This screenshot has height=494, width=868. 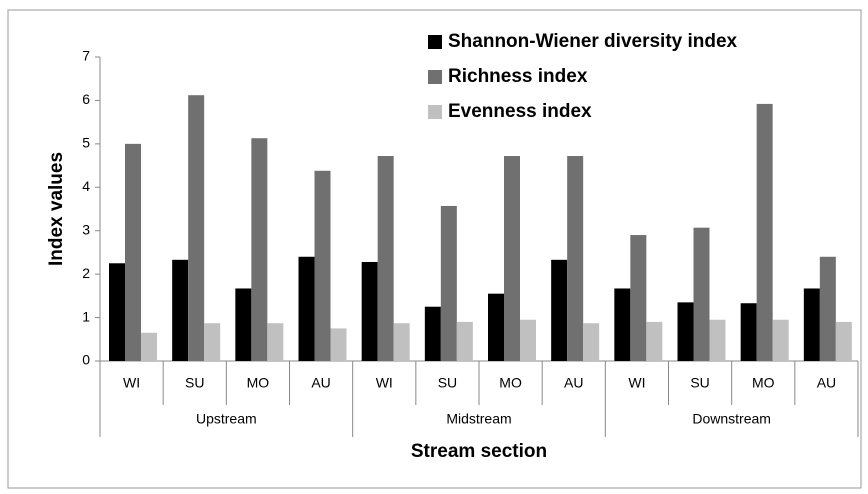 What do you see at coordinates (86, 186) in the screenshot?
I see `y-tick-label: 4` at bounding box center [86, 186].